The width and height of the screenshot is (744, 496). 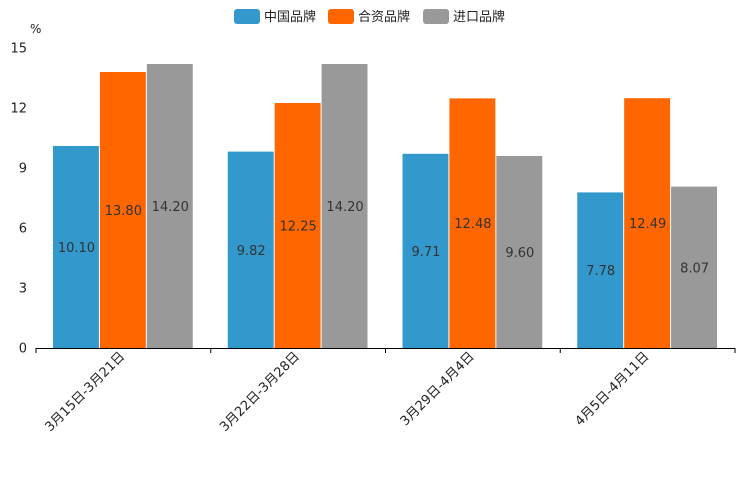 I want to click on data-label: 7.78, so click(x=600, y=271).